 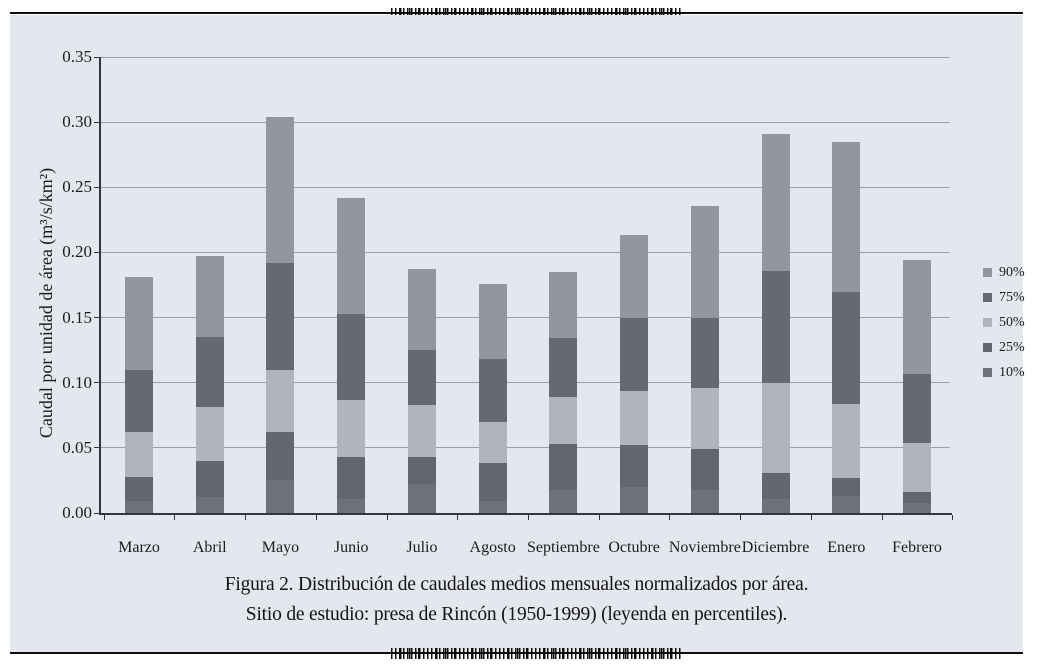 I want to click on y-axis-line, so click(x=100, y=285).